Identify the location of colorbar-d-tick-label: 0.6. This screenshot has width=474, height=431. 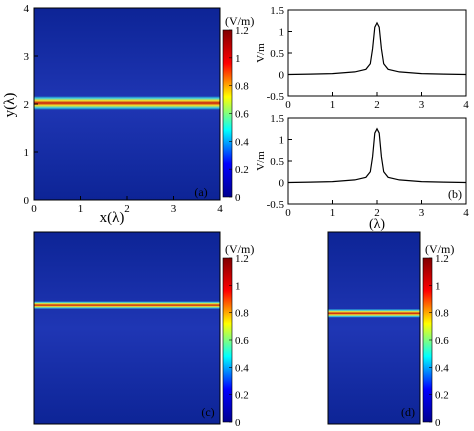
(442, 341).